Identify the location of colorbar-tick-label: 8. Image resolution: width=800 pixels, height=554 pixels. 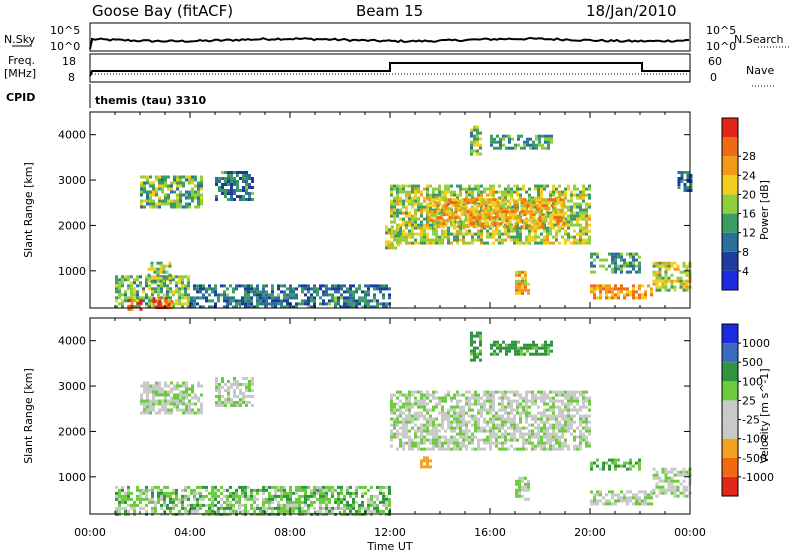
(745, 252).